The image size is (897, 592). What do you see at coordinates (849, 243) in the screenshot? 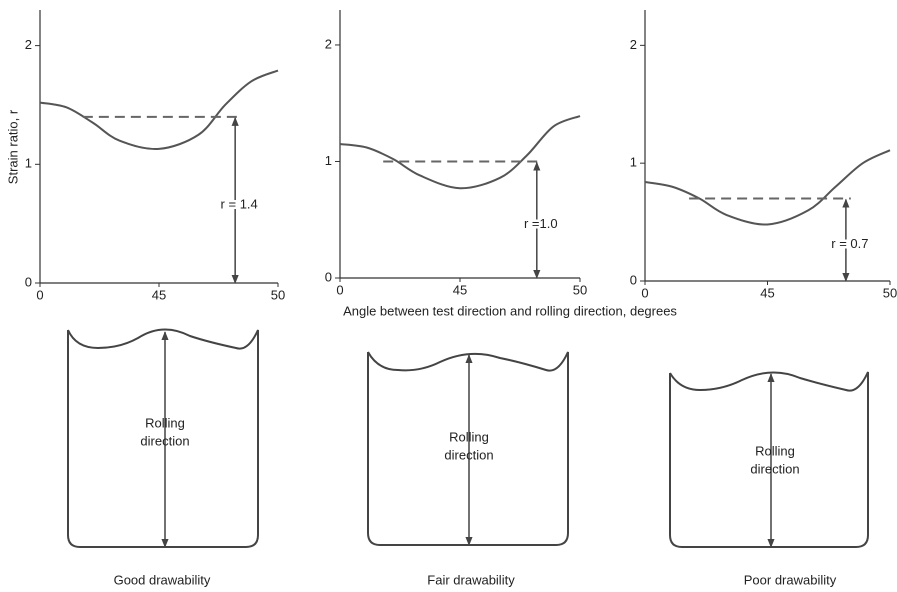
I see `mean-label: r = 0.7` at bounding box center [849, 243].